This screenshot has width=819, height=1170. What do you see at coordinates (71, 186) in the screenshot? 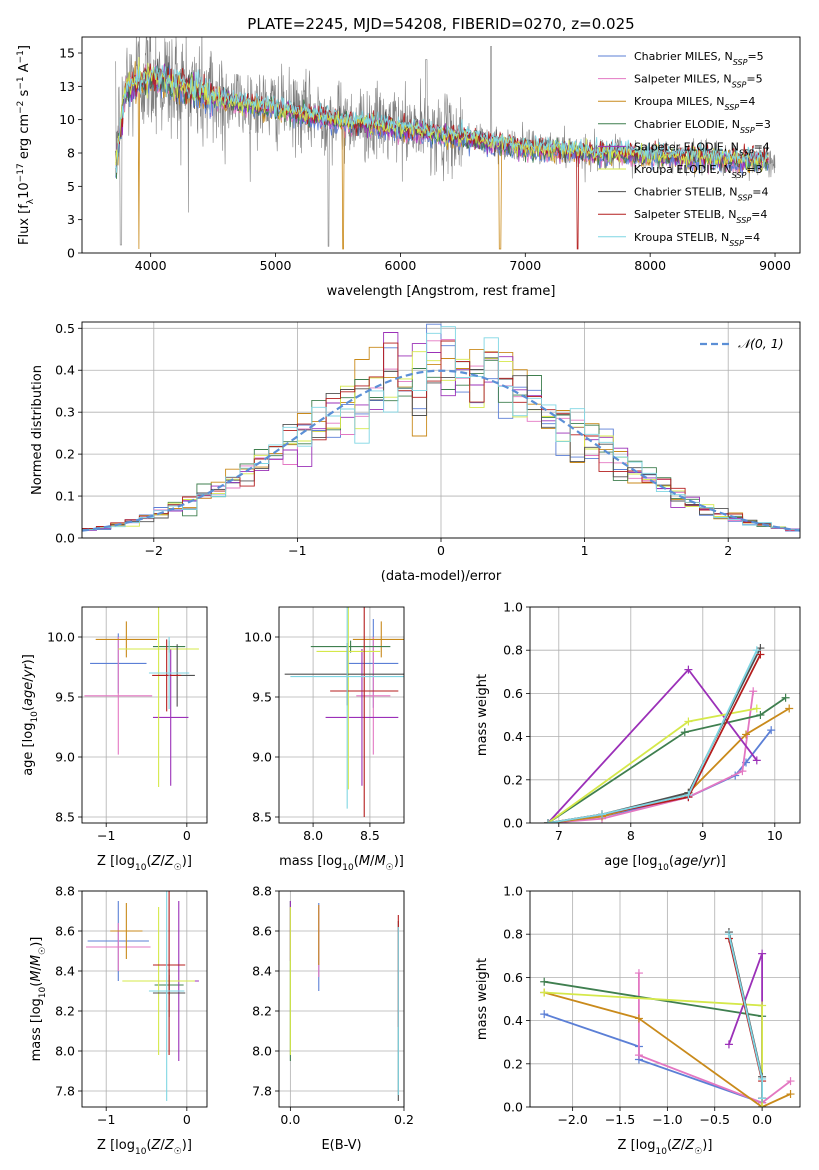
I see `y-tick-label: 5` at bounding box center [71, 186].